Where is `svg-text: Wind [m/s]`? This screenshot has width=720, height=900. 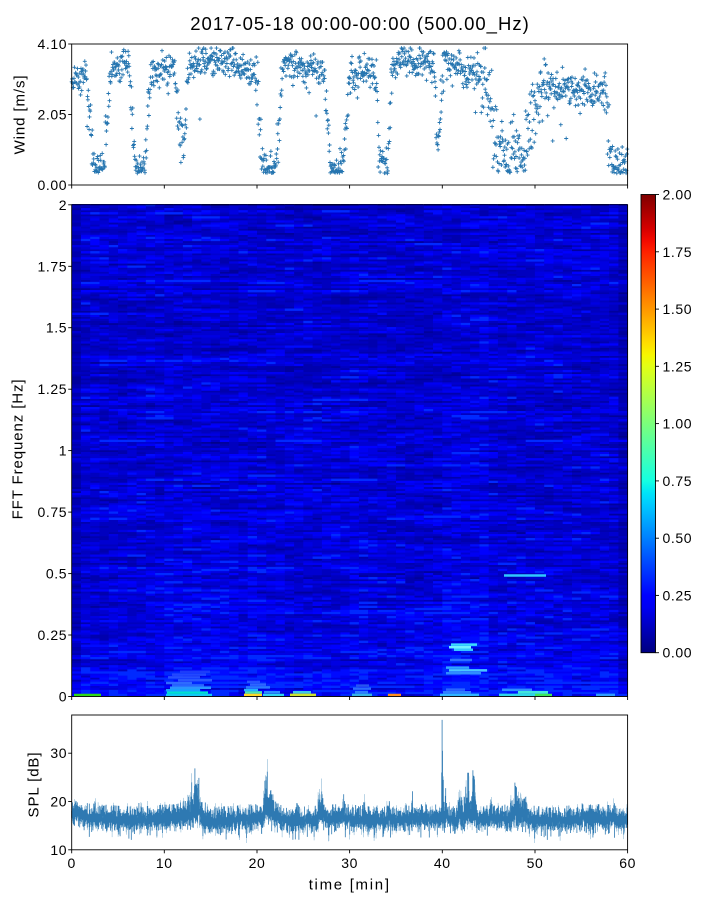
svg-text: Wind [m/s] is located at coordinates (20, 115).